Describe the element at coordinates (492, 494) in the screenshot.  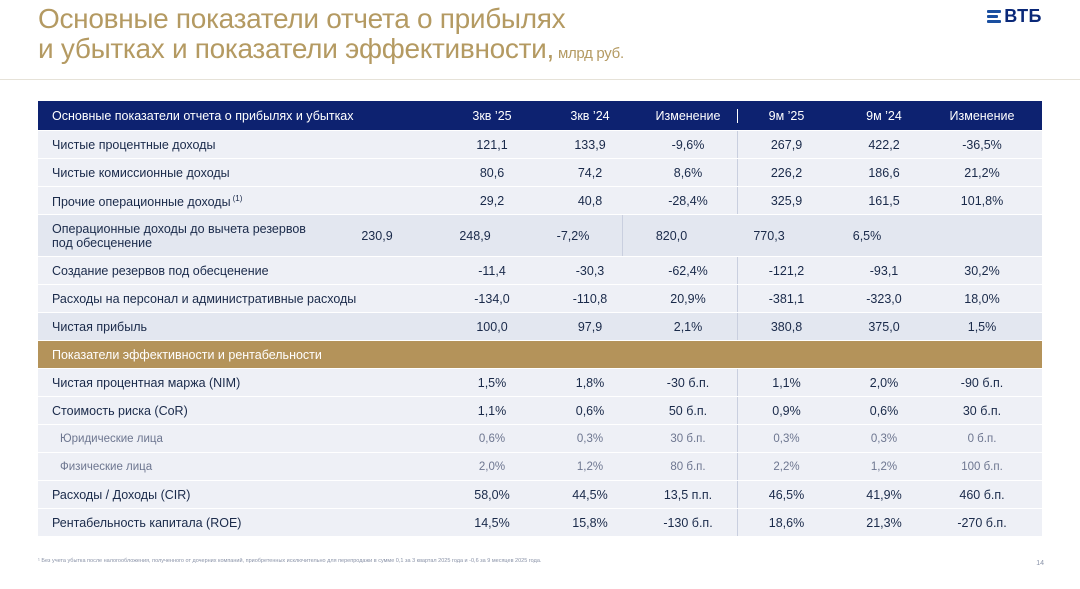
I see `table-cell: 58,0%` at that location.